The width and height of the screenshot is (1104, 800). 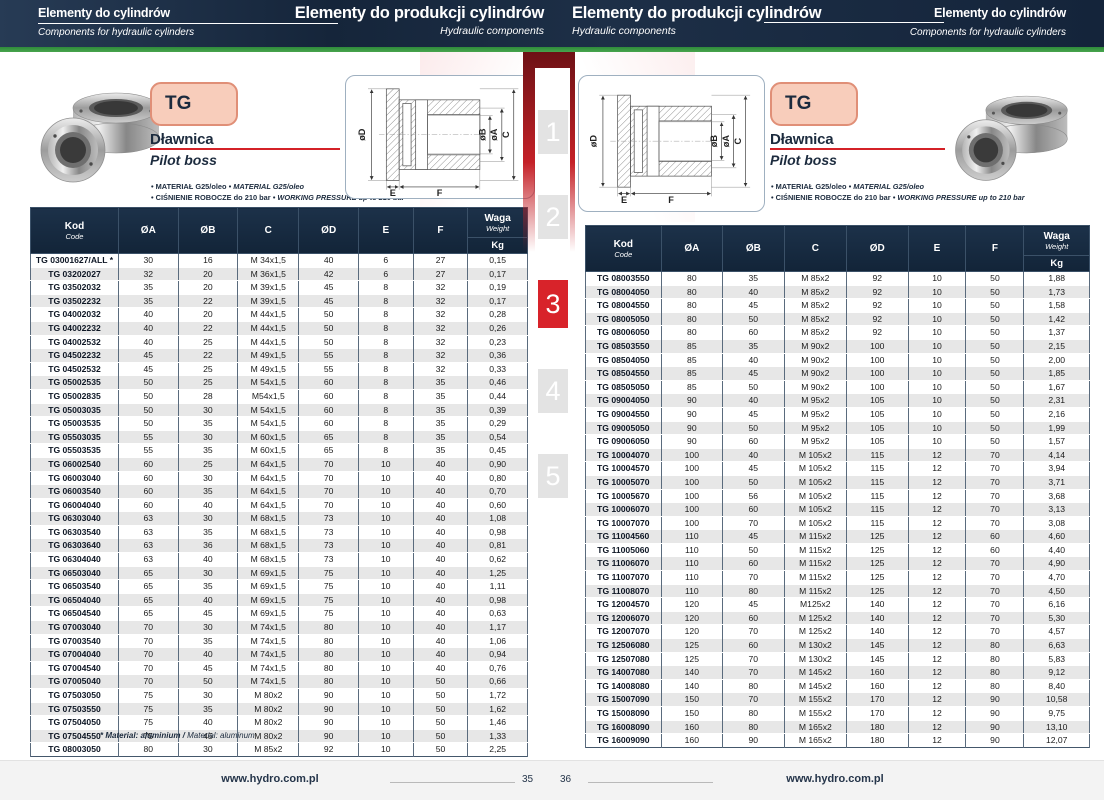 I want to click on product-photo, so click(x=100, y=137).